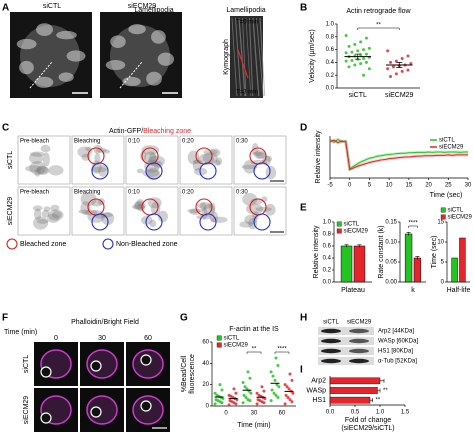 The image size is (474, 434). Describe the element at coordinates (87, 193) in the screenshot. I see `column-label: Bleaching` at that location.